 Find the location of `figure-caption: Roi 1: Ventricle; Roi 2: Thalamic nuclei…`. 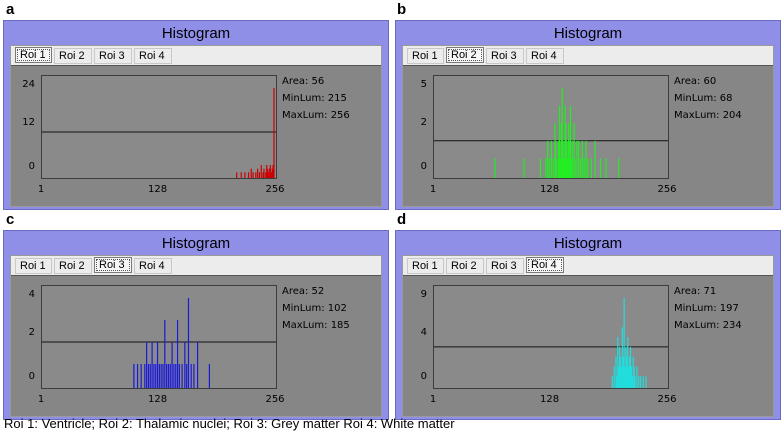

figure-caption: Roi 1: Ventricle; Roi 2: Thalamic nuclei… is located at coordinates (229, 423).